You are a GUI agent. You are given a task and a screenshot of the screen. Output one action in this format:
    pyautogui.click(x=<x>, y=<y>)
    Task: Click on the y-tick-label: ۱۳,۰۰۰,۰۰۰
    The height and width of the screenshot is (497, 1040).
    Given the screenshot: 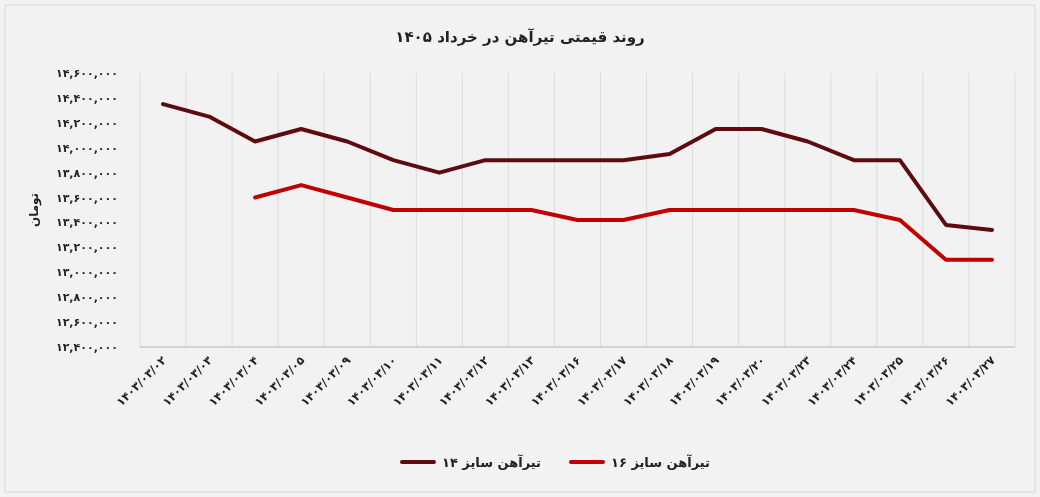 What is the action you would take?
    pyautogui.click(x=86, y=273)
    